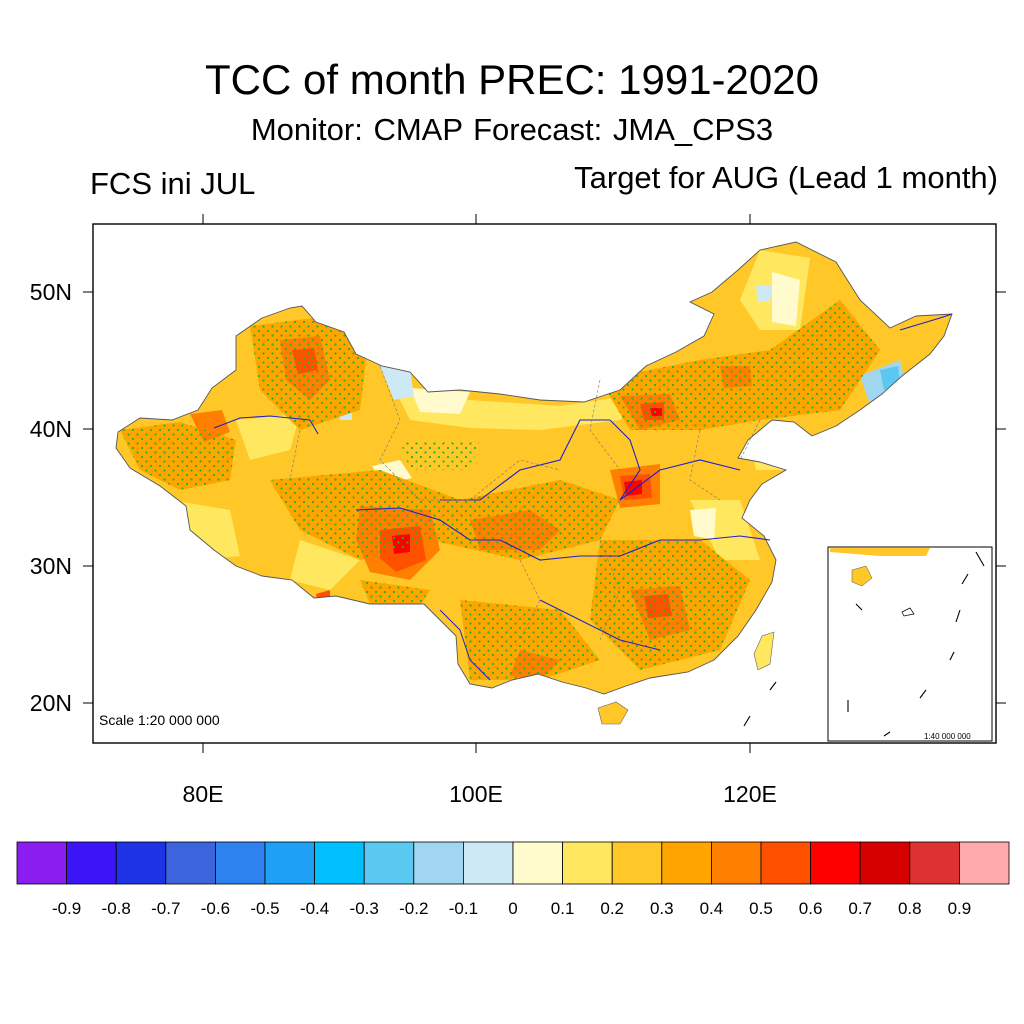  What do you see at coordinates (512, 908) in the screenshot?
I see `colorbar-label: 0` at bounding box center [512, 908].